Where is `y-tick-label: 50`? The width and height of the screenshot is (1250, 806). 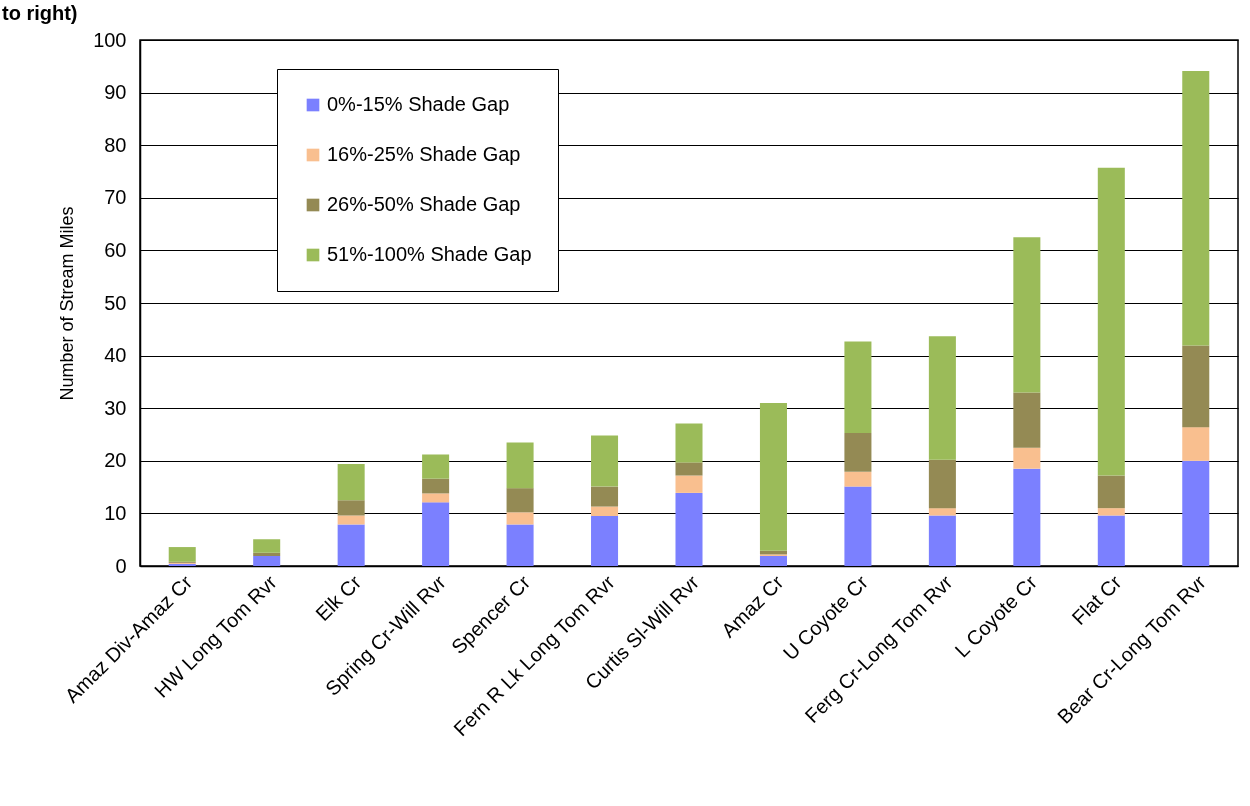 y-tick-label: 50 is located at coordinates (115, 302).